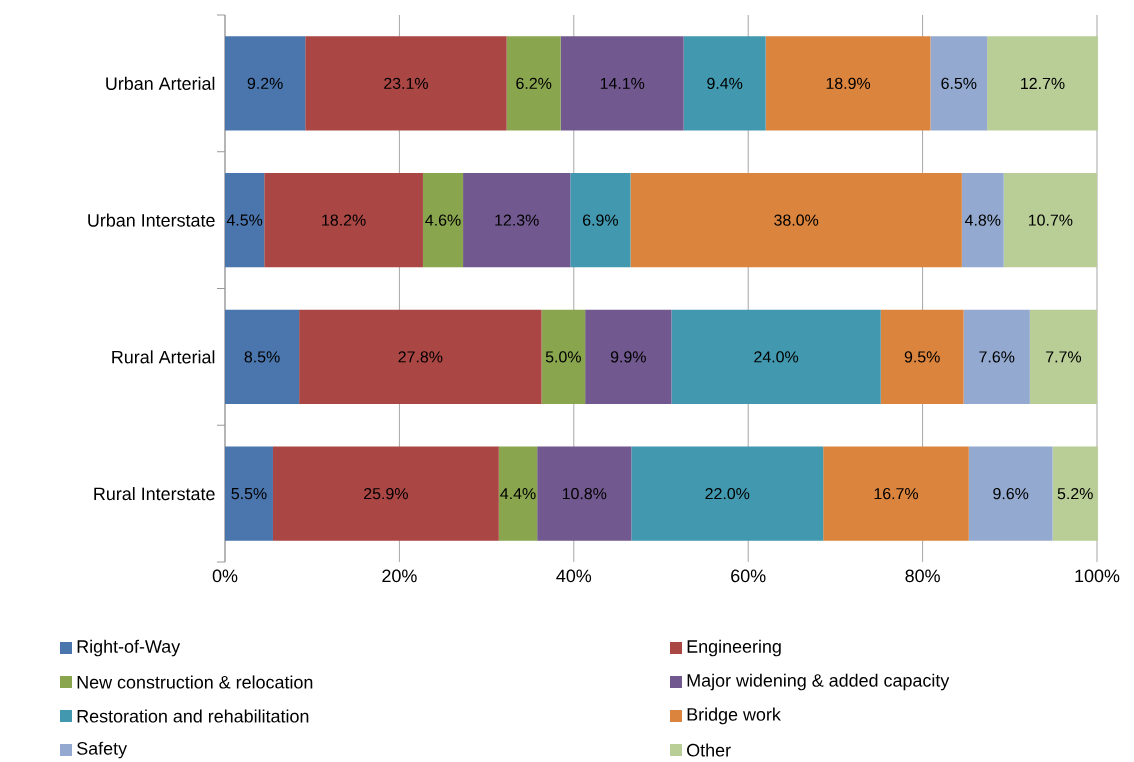  I want to click on data-label: 10.7%, so click(1050, 220).